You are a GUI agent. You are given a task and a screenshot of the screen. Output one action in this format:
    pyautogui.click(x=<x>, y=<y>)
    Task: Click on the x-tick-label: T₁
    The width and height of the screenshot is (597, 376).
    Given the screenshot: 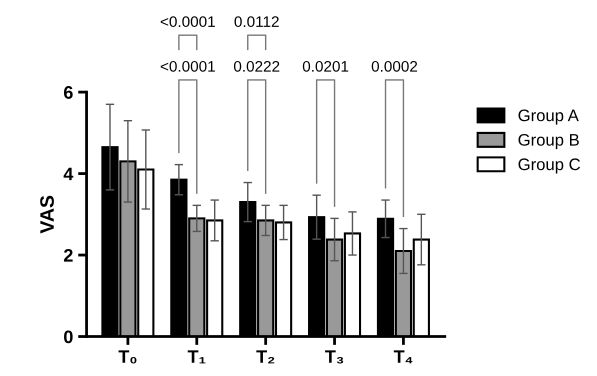 What is the action you would take?
    pyautogui.click(x=197, y=357)
    